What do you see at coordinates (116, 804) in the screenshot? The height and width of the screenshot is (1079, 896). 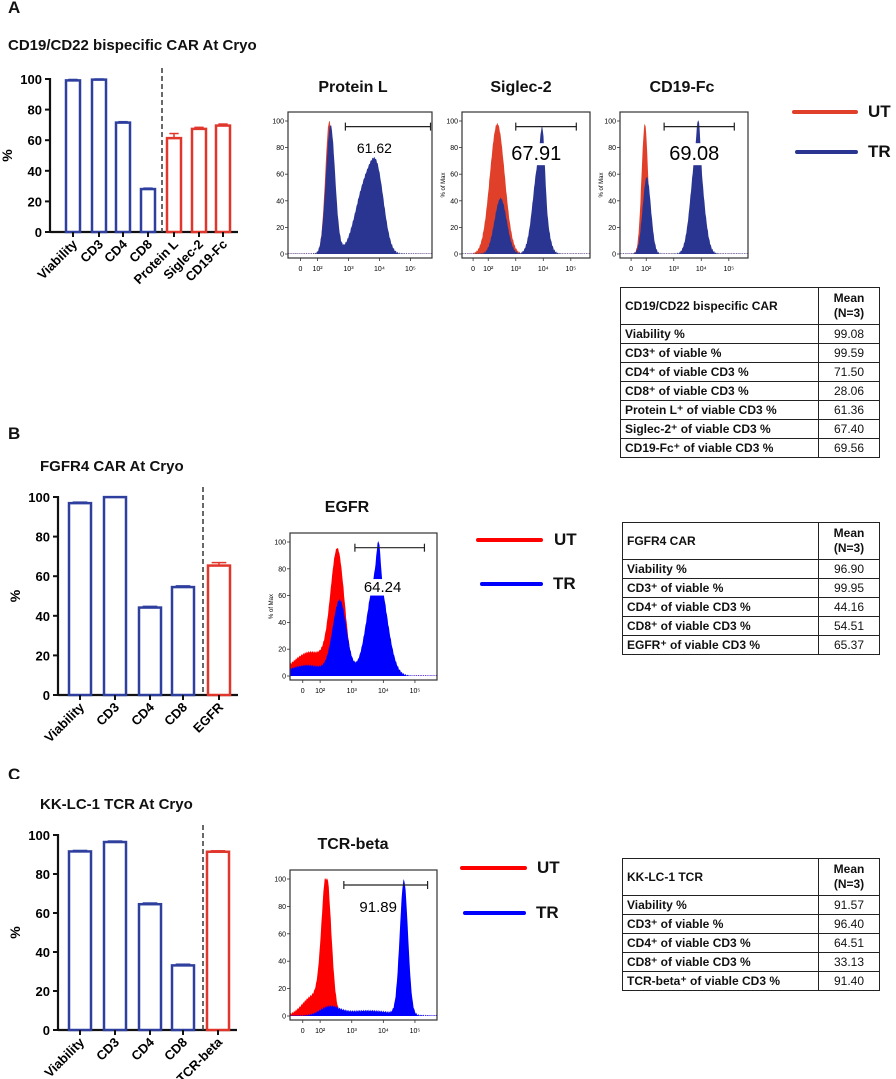 I see `panel-c-title: KK-LC-1 TCR At Cryo` at bounding box center [116, 804].